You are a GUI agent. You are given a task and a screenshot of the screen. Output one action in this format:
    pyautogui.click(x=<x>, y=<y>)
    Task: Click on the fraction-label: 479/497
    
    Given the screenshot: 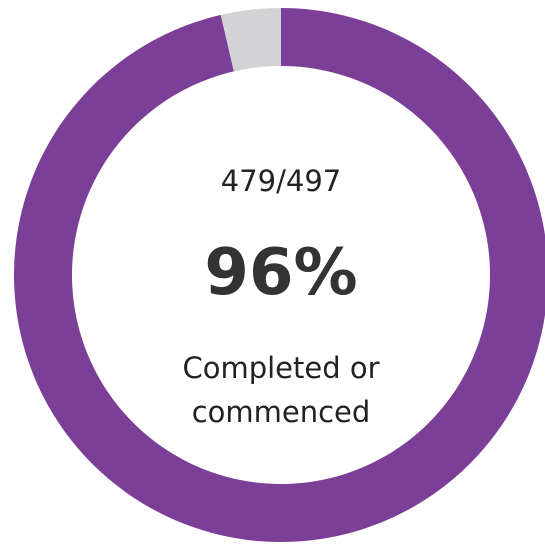 What is the action you would take?
    pyautogui.click(x=281, y=181)
    